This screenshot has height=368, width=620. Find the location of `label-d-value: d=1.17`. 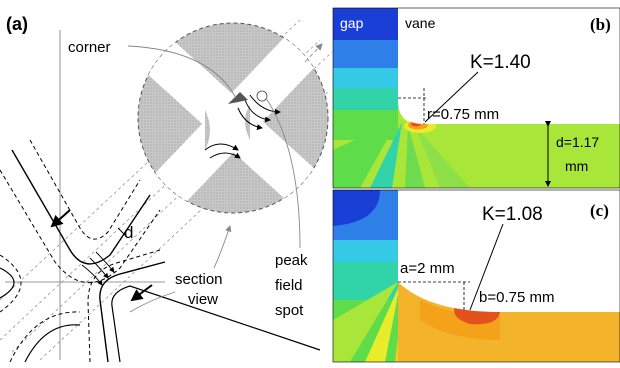

label-d-value: d=1.17 is located at coordinates (577, 142).